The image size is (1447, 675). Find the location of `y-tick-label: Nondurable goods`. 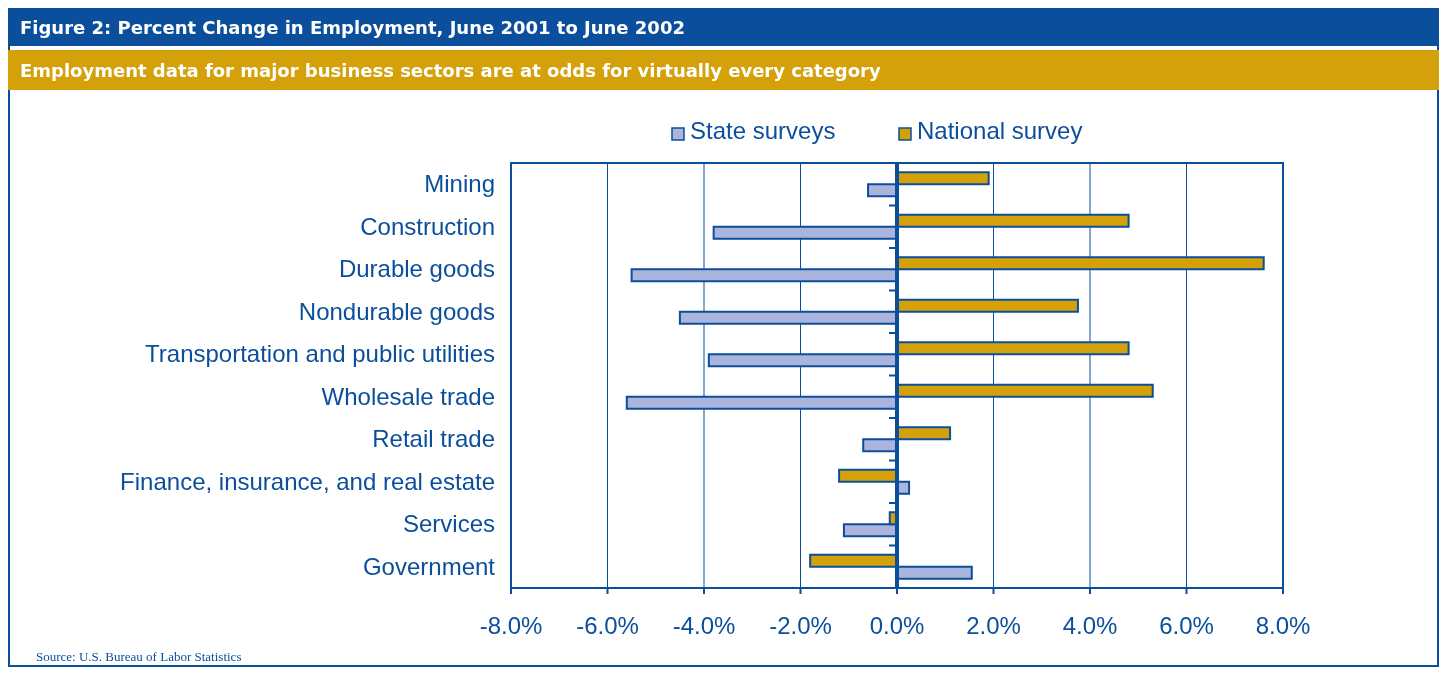

y-tick-label: Nondurable goods is located at coordinates (396, 311).